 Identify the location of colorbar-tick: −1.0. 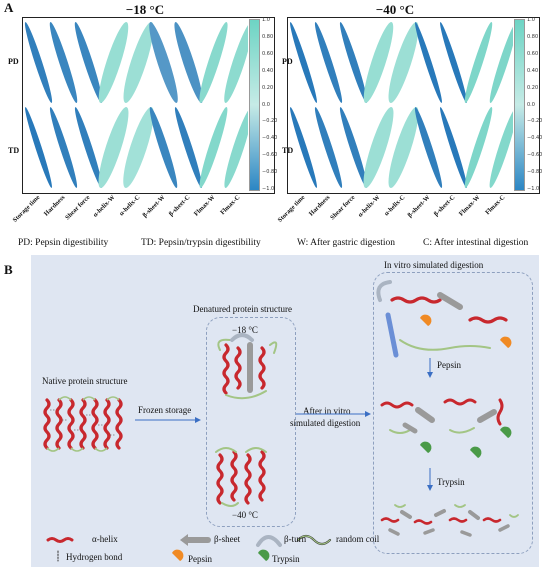
(268, 189).